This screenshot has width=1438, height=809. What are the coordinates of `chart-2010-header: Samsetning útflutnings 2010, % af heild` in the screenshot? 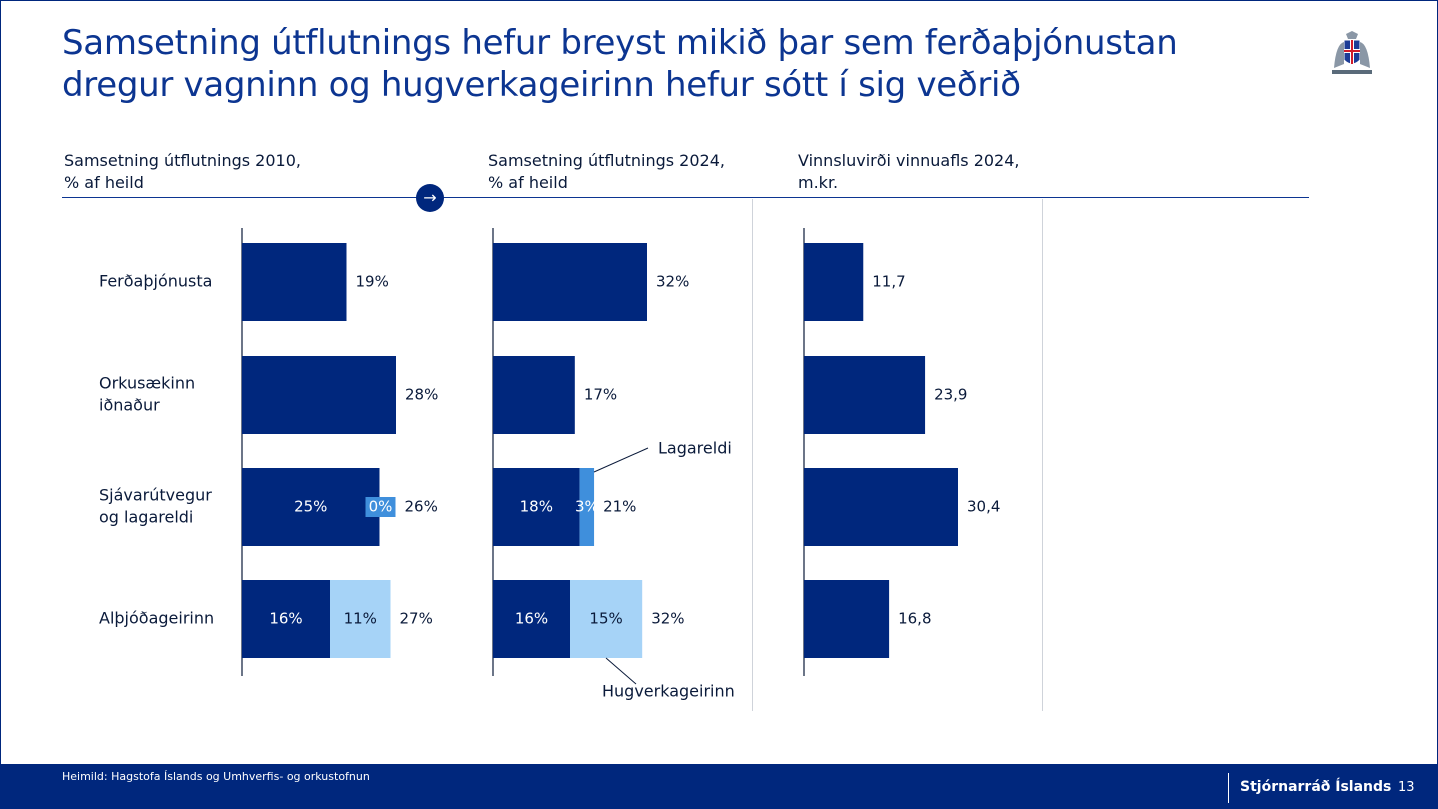 It's located at (182, 172).